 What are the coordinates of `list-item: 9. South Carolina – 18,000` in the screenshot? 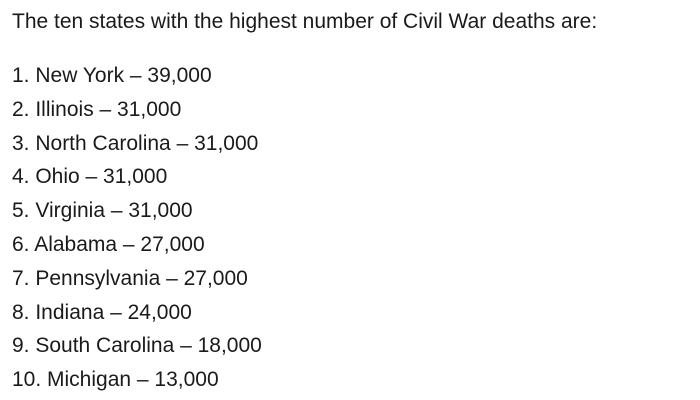 It's located at (137, 346).